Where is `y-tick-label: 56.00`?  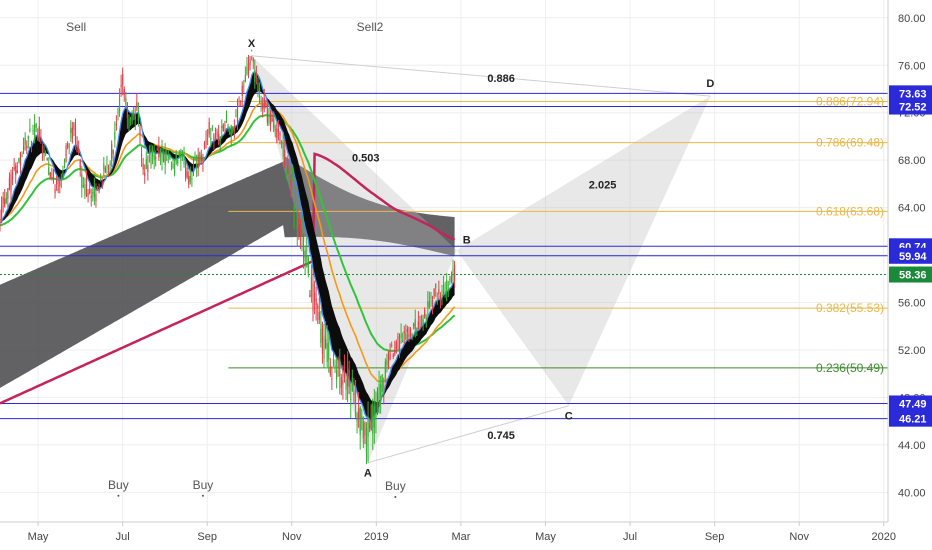 y-tick-label: 56.00 is located at coordinates (912, 304).